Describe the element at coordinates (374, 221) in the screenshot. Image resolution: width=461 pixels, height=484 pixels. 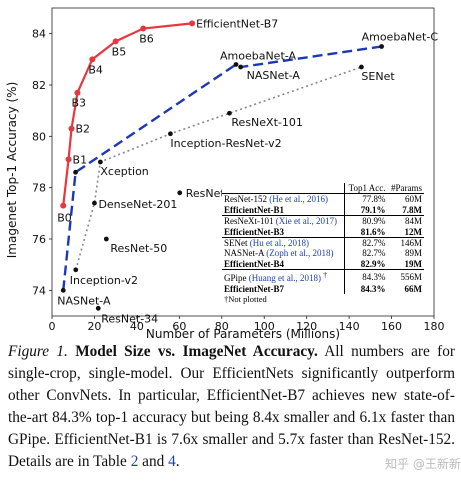
I see `table-cell-acc: 80.9%` at that location.